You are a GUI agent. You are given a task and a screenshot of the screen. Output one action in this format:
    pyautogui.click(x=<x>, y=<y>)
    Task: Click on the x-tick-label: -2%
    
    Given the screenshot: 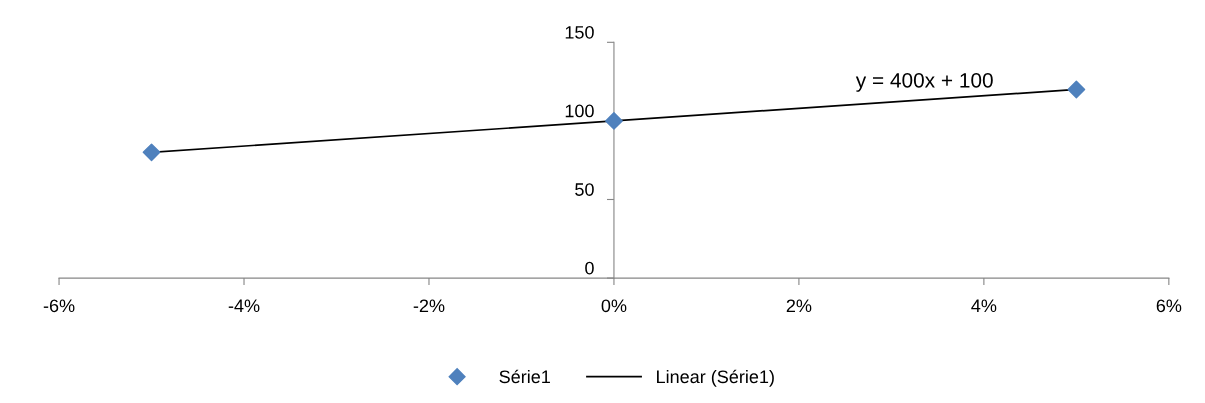 What is the action you would take?
    pyautogui.click(x=429, y=306)
    